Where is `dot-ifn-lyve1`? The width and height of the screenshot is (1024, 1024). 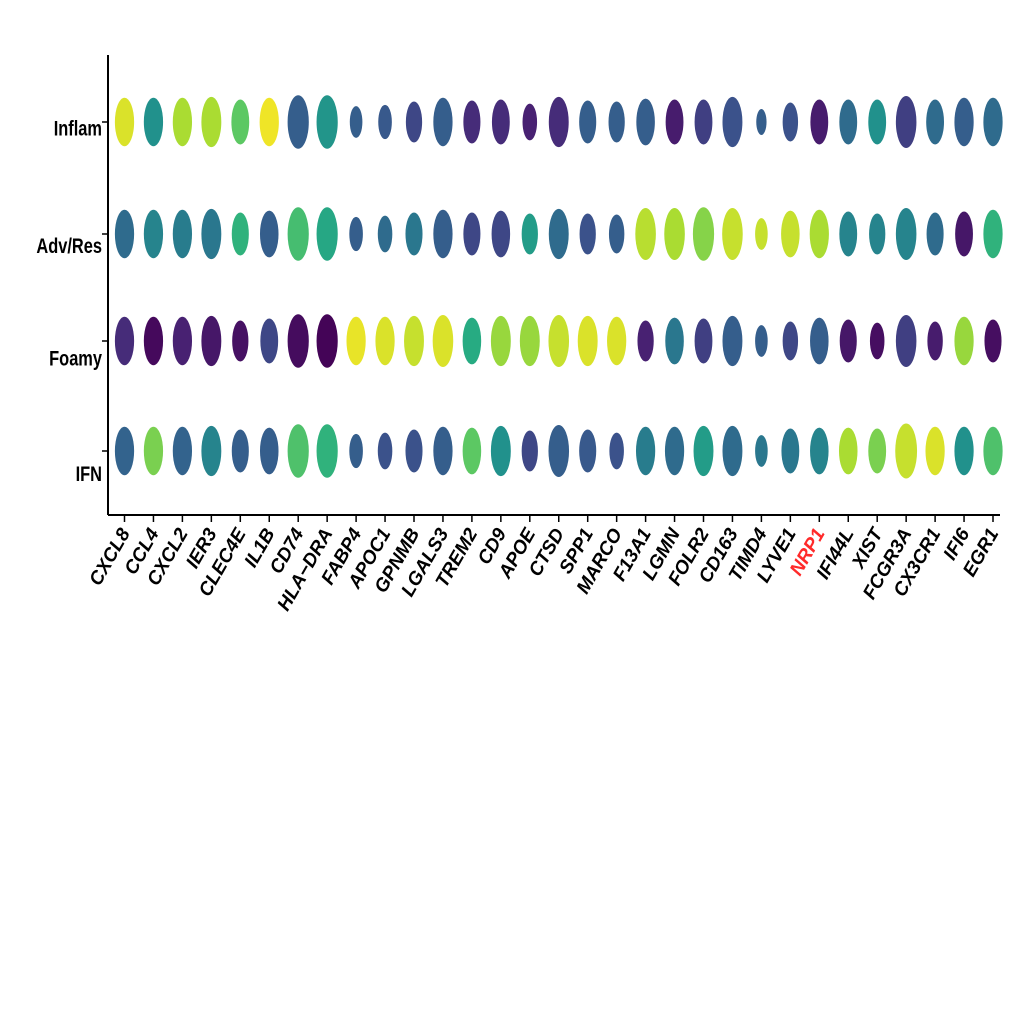 dot-ifn-lyve1 is located at coordinates (790, 451).